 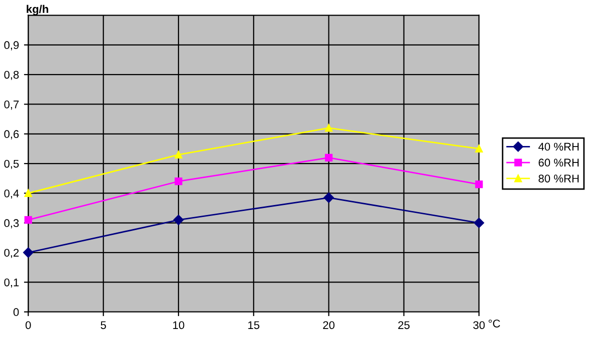 What do you see at coordinates (11, 194) in the screenshot?
I see `y-tick-label: 0,4` at bounding box center [11, 194].